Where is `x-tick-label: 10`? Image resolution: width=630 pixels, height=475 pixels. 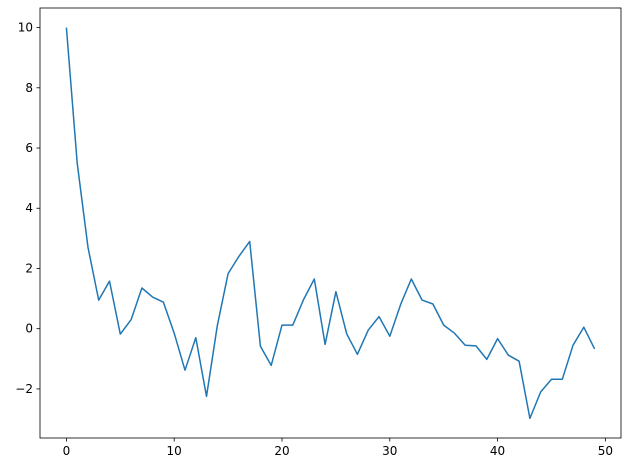 x-tick-label: 10 is located at coordinates (174, 451).